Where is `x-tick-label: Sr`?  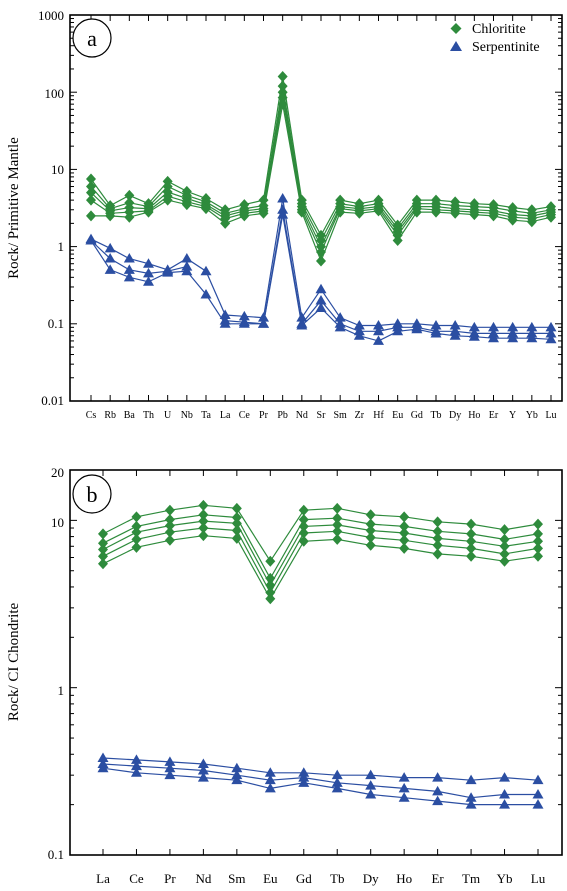 x-tick-label: Sr is located at coordinates (322, 415).